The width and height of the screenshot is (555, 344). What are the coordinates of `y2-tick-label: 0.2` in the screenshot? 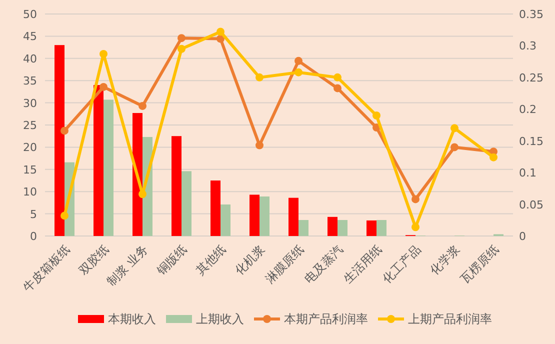 It's located at (527, 109).